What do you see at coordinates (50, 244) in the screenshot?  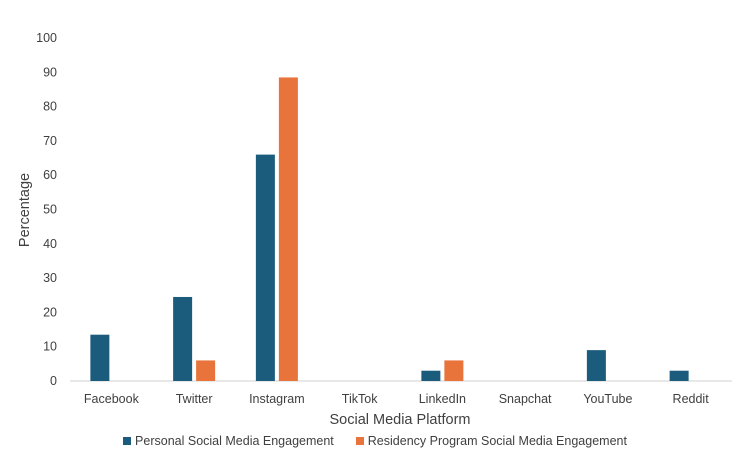 I see `y-tick-label: 40` at bounding box center [50, 244].